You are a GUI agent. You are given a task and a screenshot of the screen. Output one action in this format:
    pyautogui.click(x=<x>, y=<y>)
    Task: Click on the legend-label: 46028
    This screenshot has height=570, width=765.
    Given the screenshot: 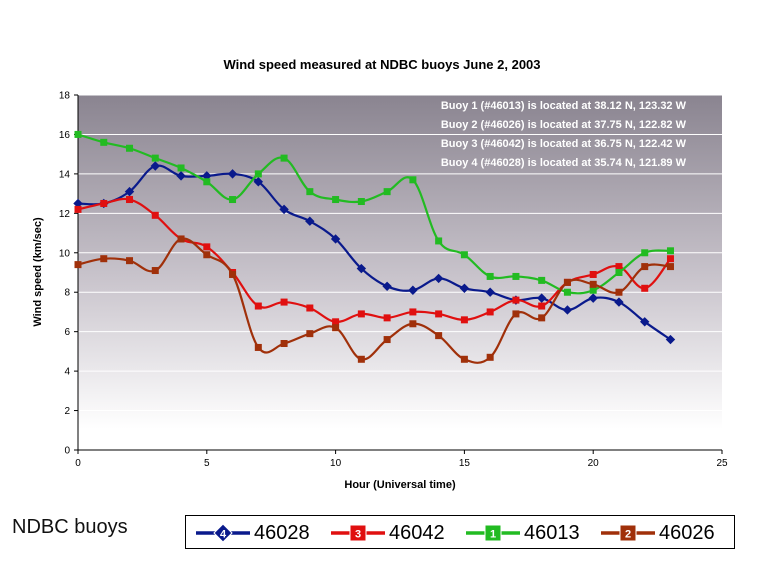 What is the action you would take?
    pyautogui.click(x=282, y=533)
    